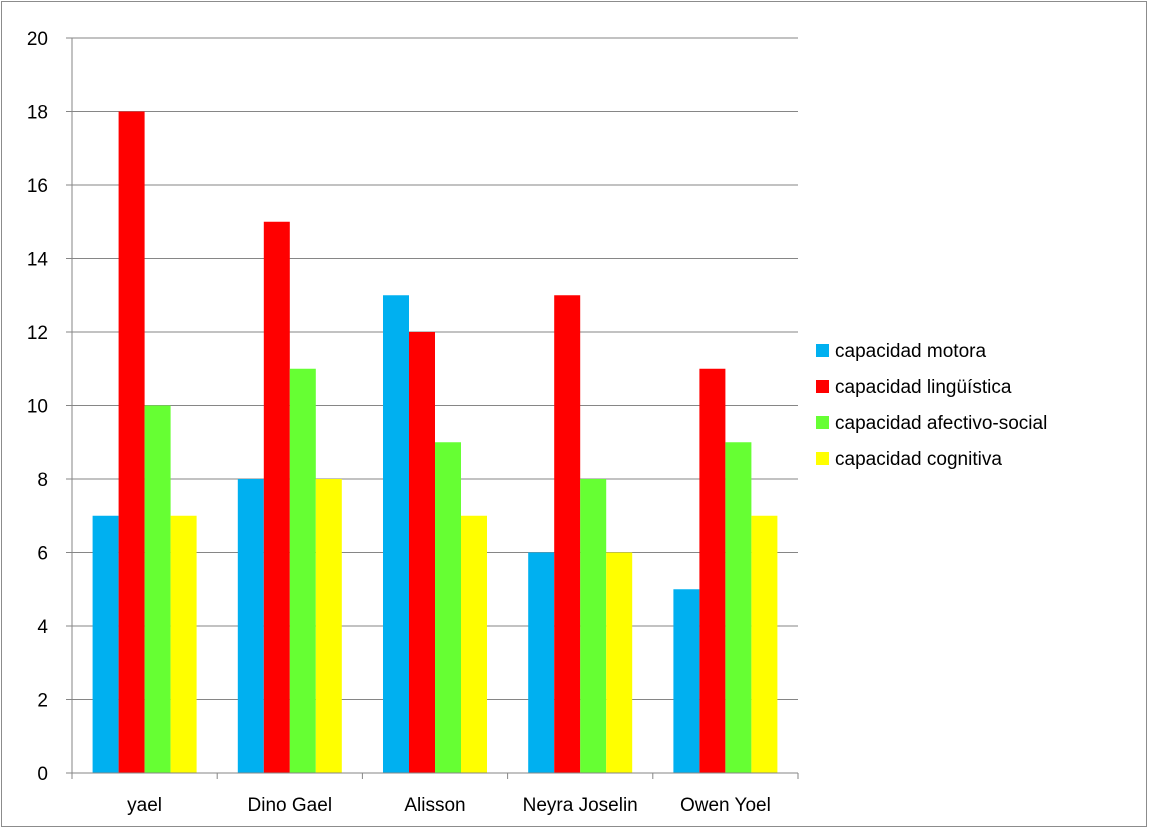 This screenshot has height=830, width=1150. What do you see at coordinates (251, 626) in the screenshot?
I see `bar-capacidad-motora-dino-gael` at bounding box center [251, 626].